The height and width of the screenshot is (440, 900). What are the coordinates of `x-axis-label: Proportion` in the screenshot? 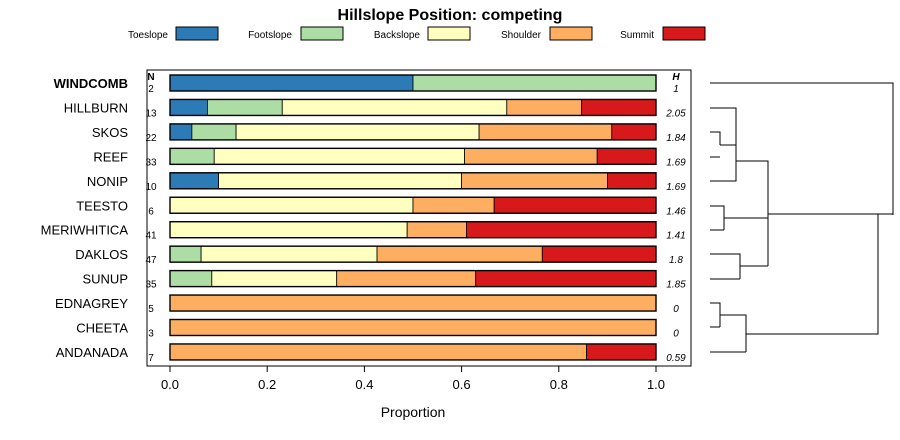 It's located at (413, 412).